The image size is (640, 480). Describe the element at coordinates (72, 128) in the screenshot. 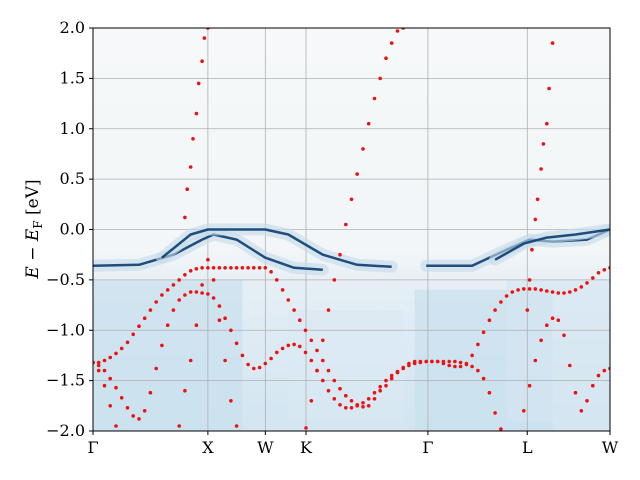

I see `y-tick-label: 1.0` at that location.